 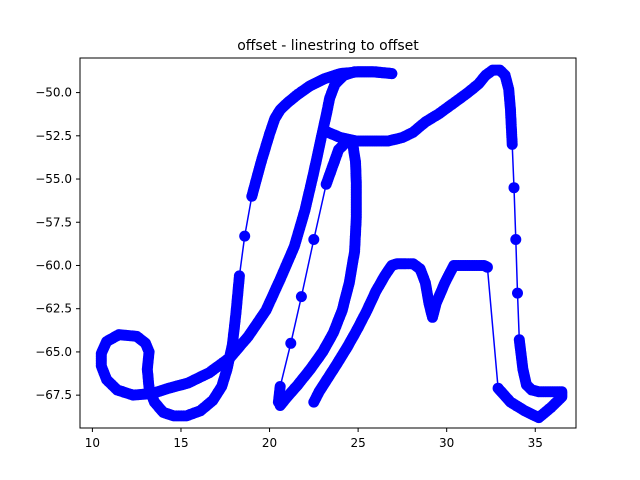 I want to click on y-tick-label: −57.5, so click(x=53, y=222).